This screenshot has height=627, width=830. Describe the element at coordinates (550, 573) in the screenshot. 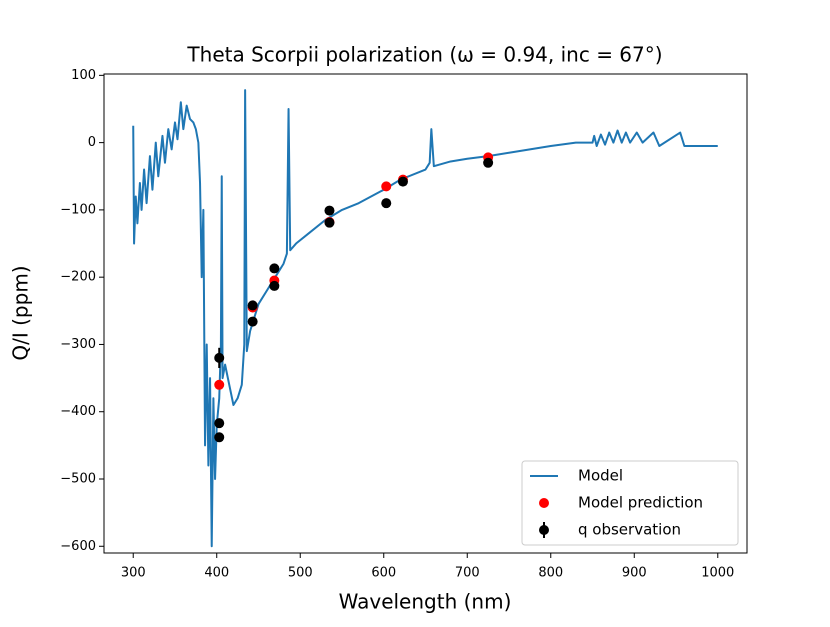

I see `x-tick-label: 800` at that location.